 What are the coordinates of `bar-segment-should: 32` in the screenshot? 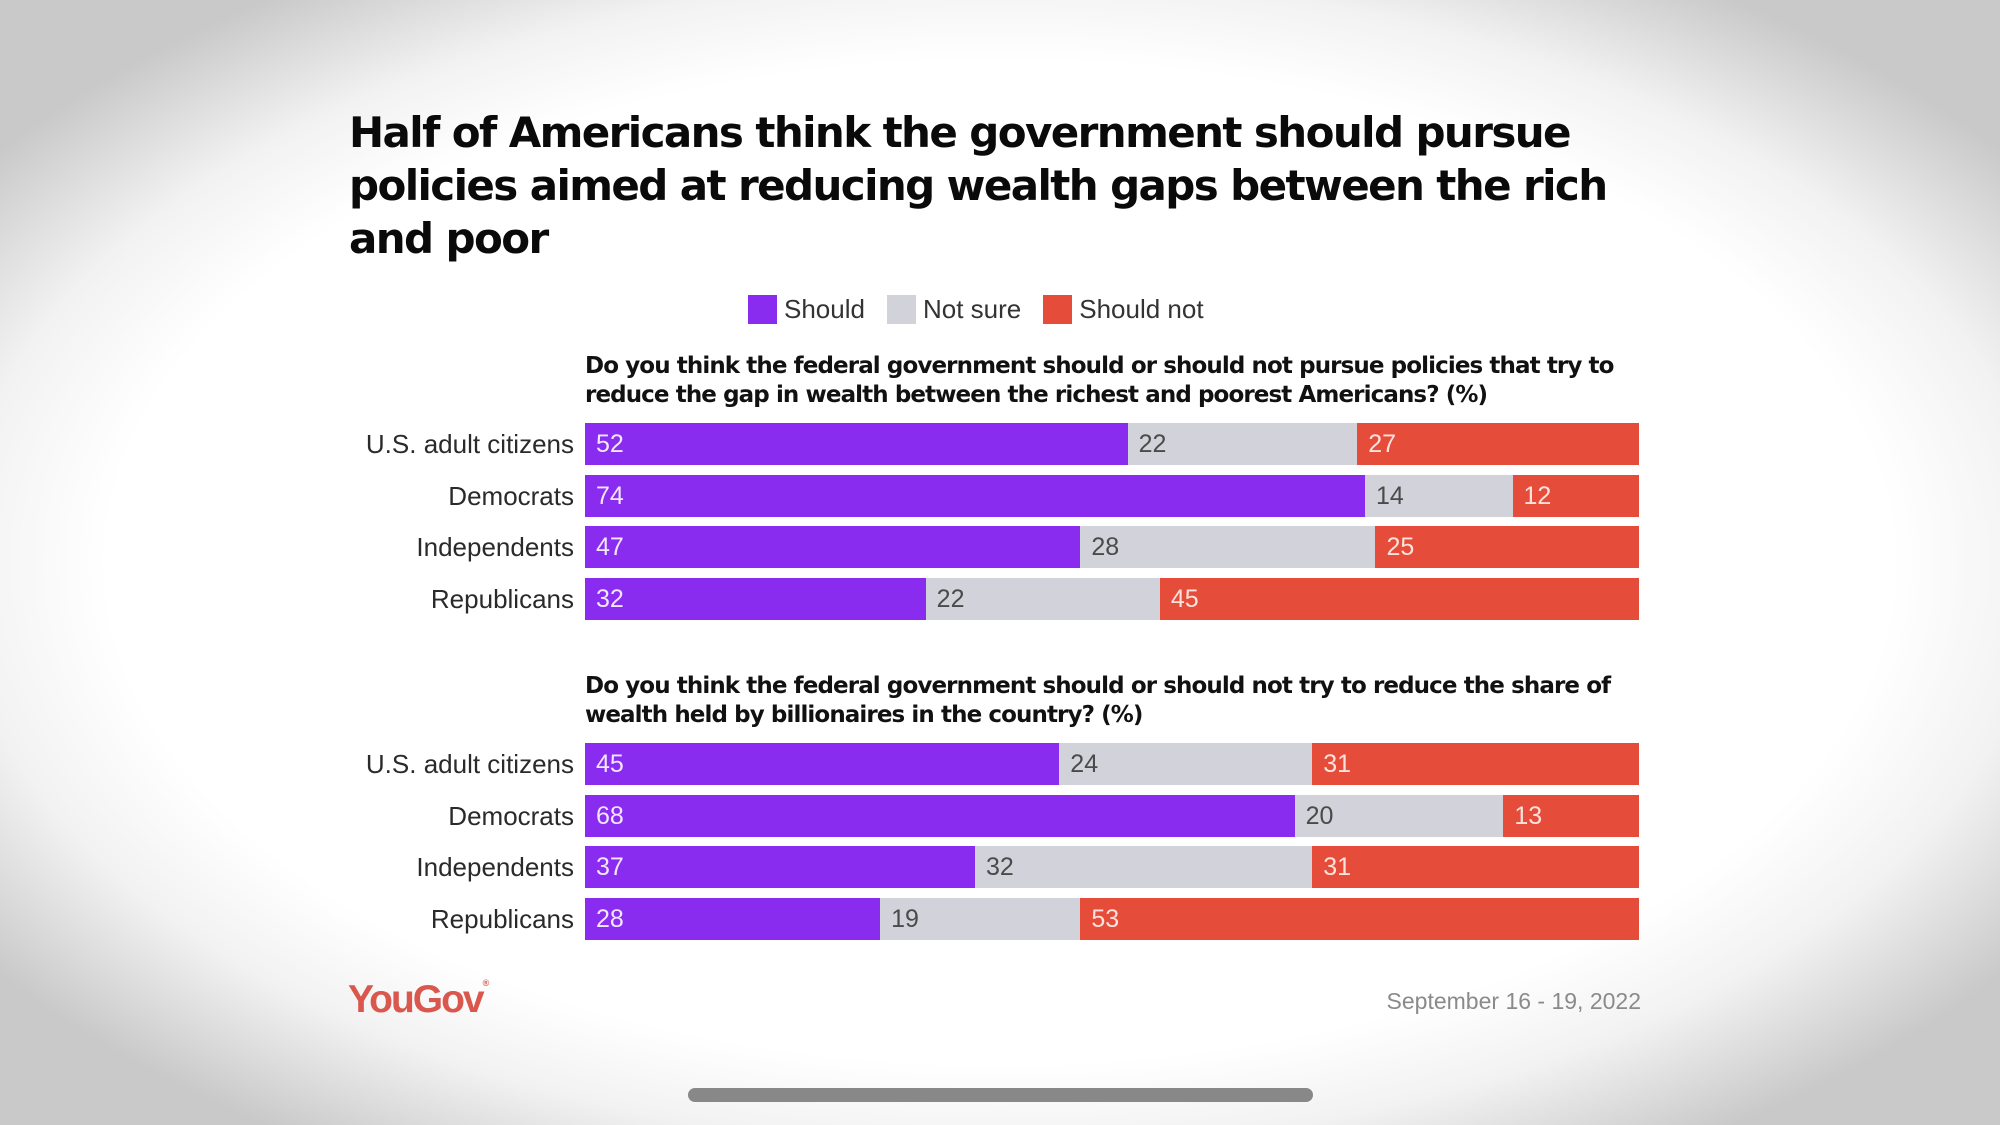 It's located at (755, 598).